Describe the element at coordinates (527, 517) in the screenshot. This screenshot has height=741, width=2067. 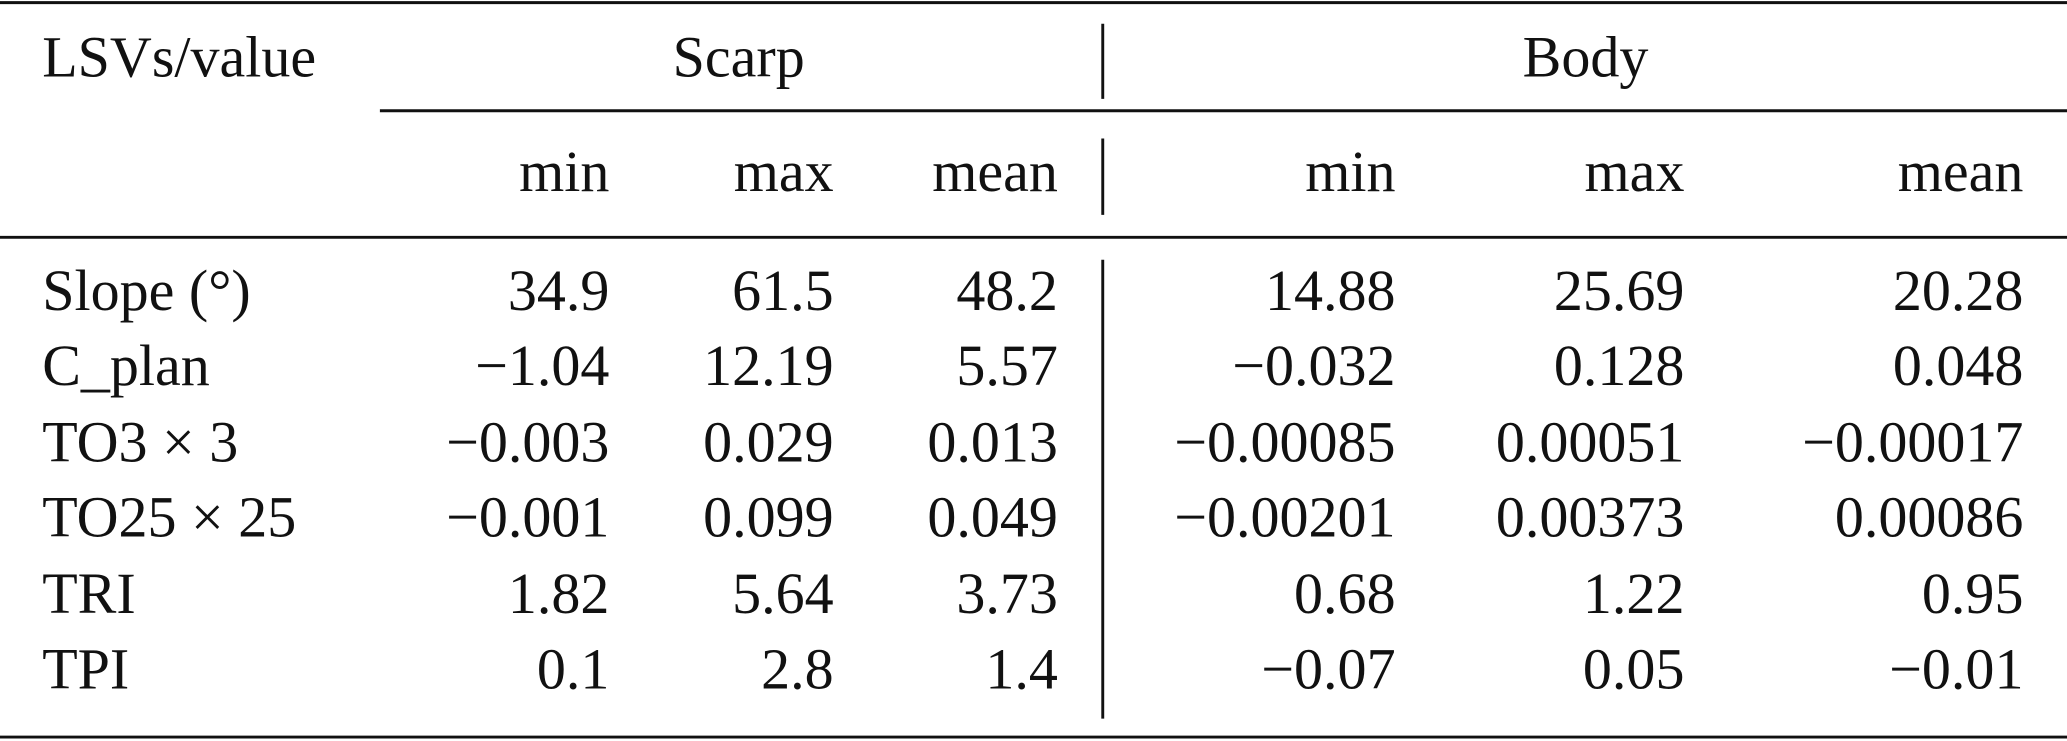
I see `cell: −0.001` at that location.